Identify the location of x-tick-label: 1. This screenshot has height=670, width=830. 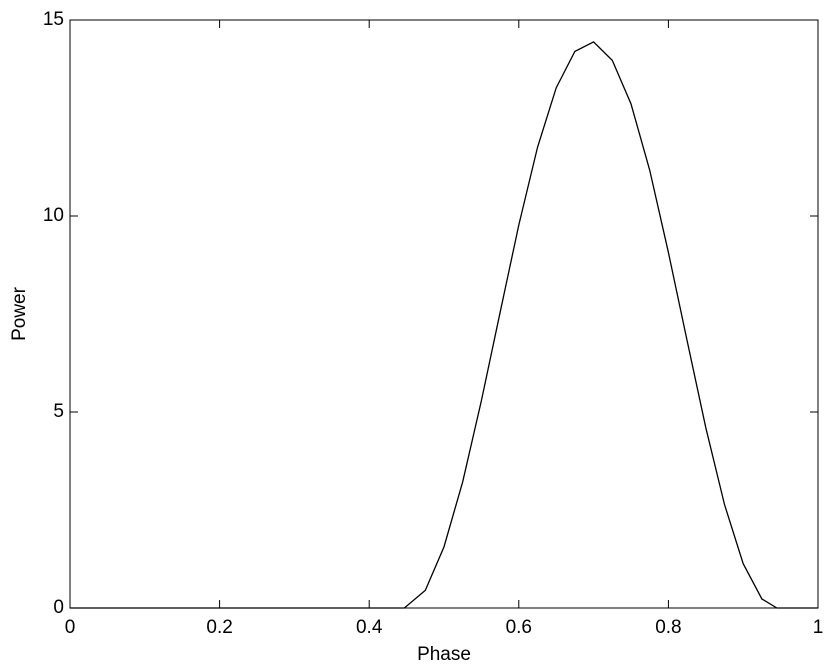
(818, 627).